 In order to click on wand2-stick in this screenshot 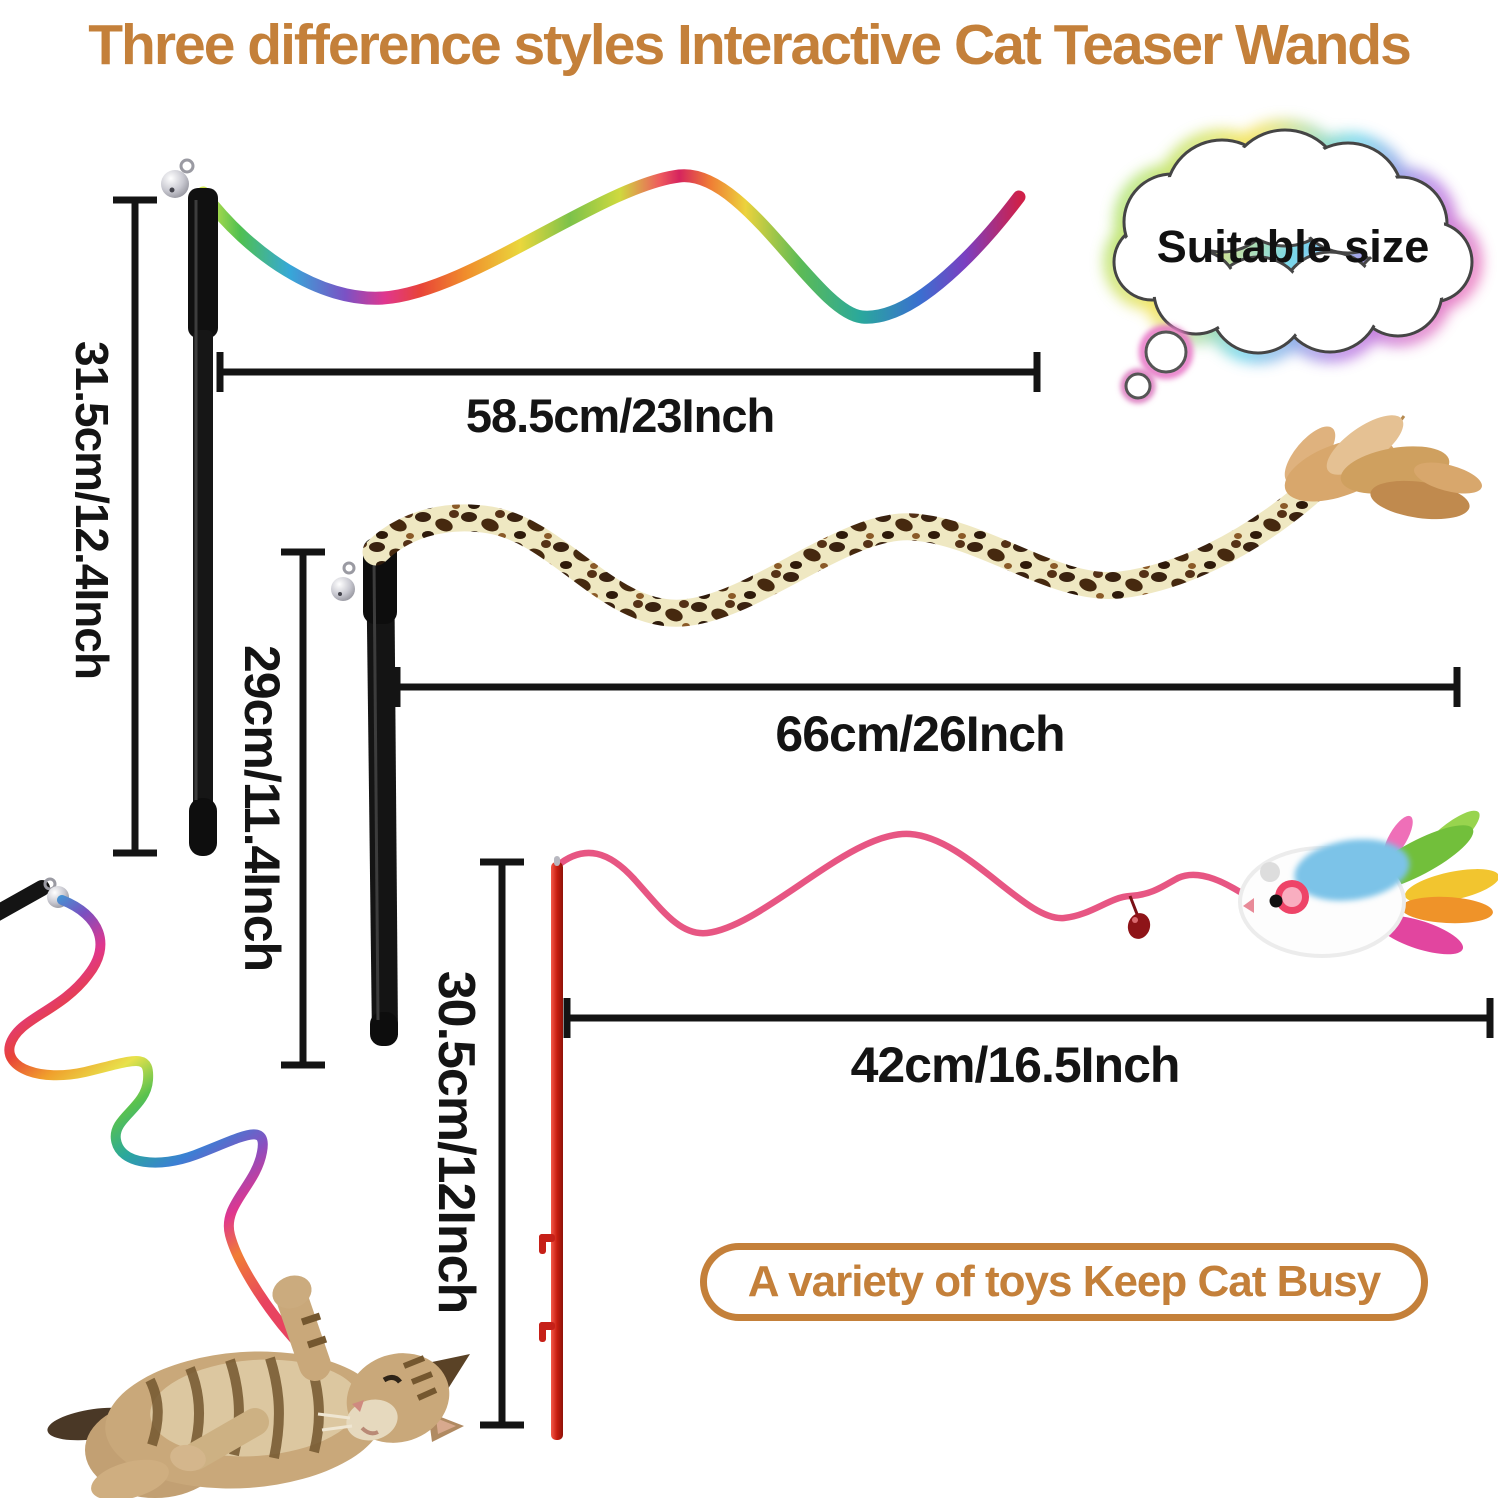, I will do `click(380, 792)`.